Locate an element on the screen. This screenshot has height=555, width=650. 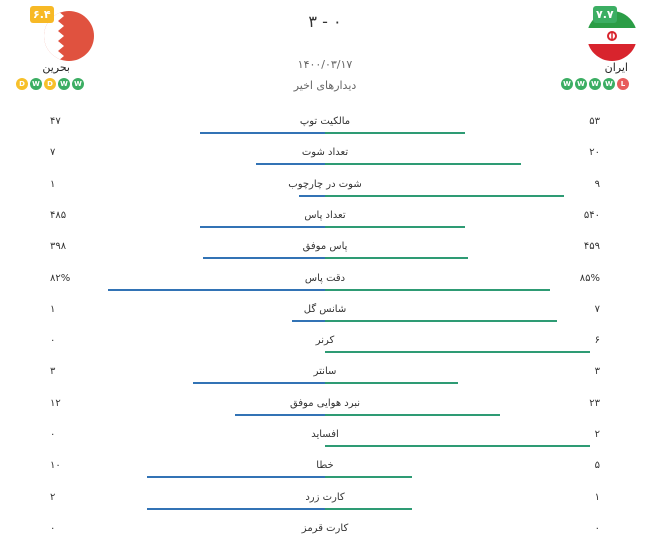
stat-home-value: ۵ is located at coordinates (597, 466).